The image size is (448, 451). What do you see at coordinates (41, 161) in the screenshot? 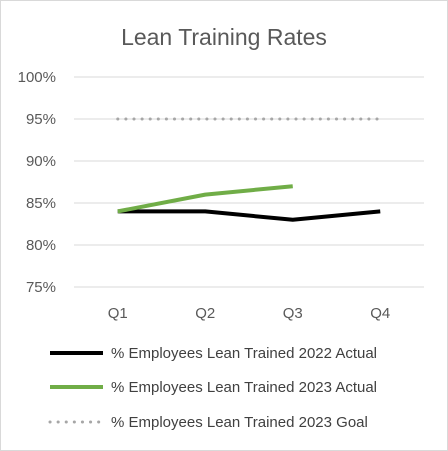
I see `y-tick-label: 90%` at bounding box center [41, 161].